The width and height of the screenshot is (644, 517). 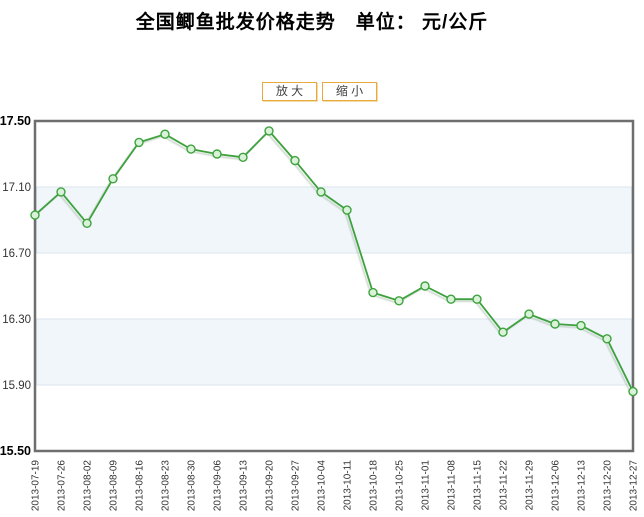 What do you see at coordinates (289, 91) in the screenshot?
I see `zoom-in-button: 放 大` at bounding box center [289, 91].